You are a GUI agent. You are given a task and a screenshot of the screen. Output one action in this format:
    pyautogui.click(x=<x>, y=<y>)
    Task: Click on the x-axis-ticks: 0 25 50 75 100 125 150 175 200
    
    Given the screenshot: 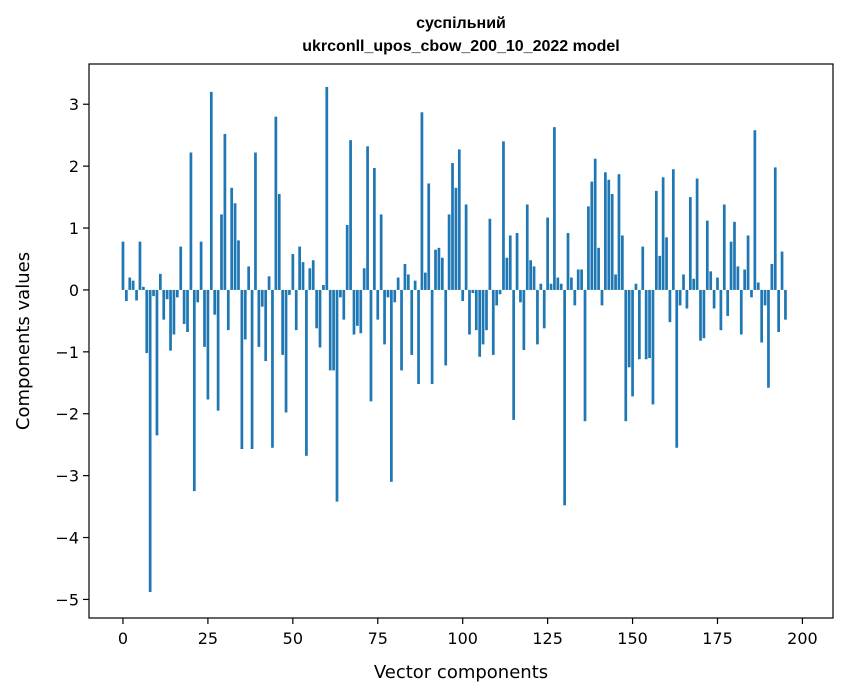 What is the action you would take?
    pyautogui.click(x=468, y=633)
    